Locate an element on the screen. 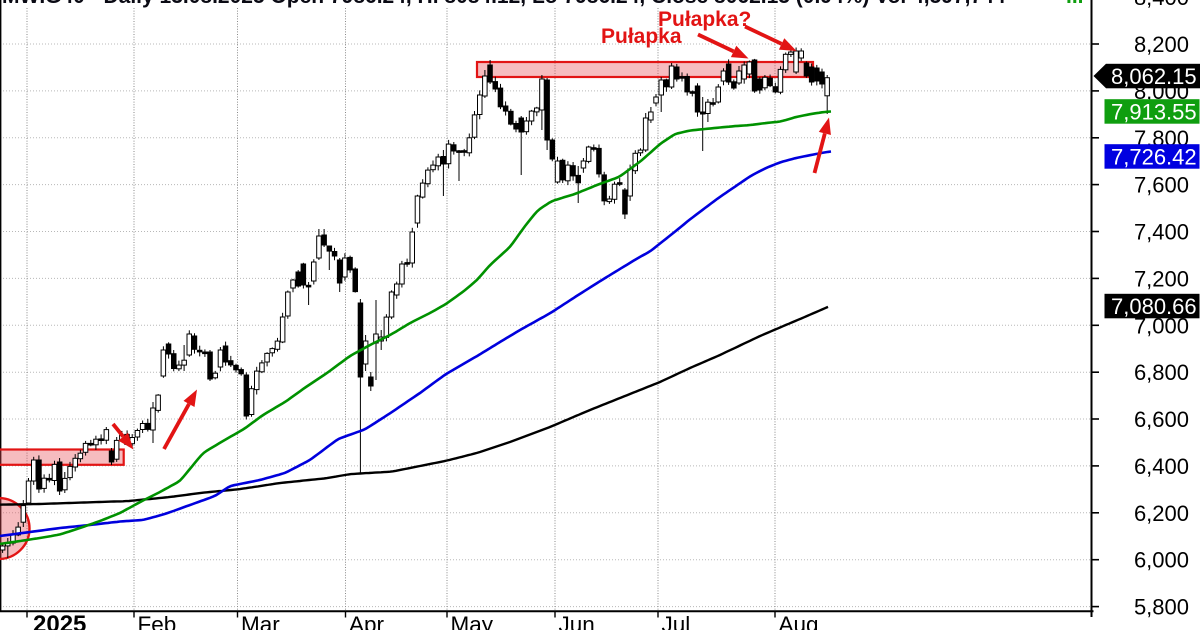  svg-text: Mar is located at coordinates (260, 621).